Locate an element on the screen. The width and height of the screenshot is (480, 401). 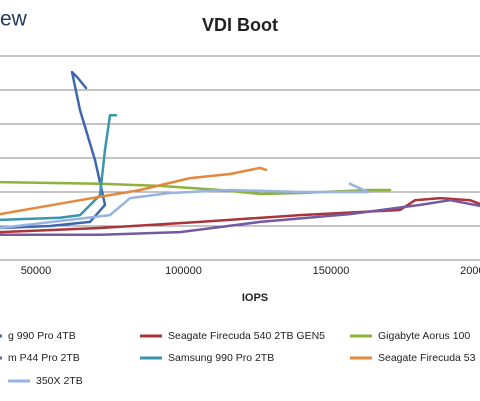
legend-label: Seagate Firecuda 540 2TB GEN5 is located at coordinates (246, 336).